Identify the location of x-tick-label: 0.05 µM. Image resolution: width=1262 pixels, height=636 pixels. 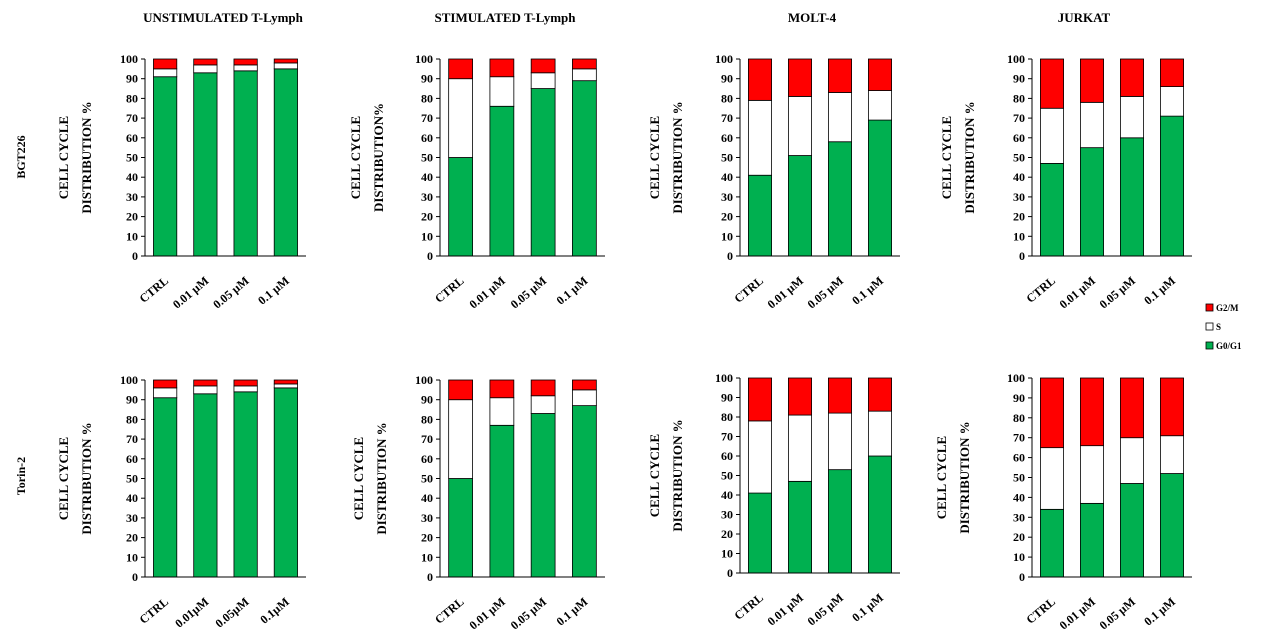
(230, 293).